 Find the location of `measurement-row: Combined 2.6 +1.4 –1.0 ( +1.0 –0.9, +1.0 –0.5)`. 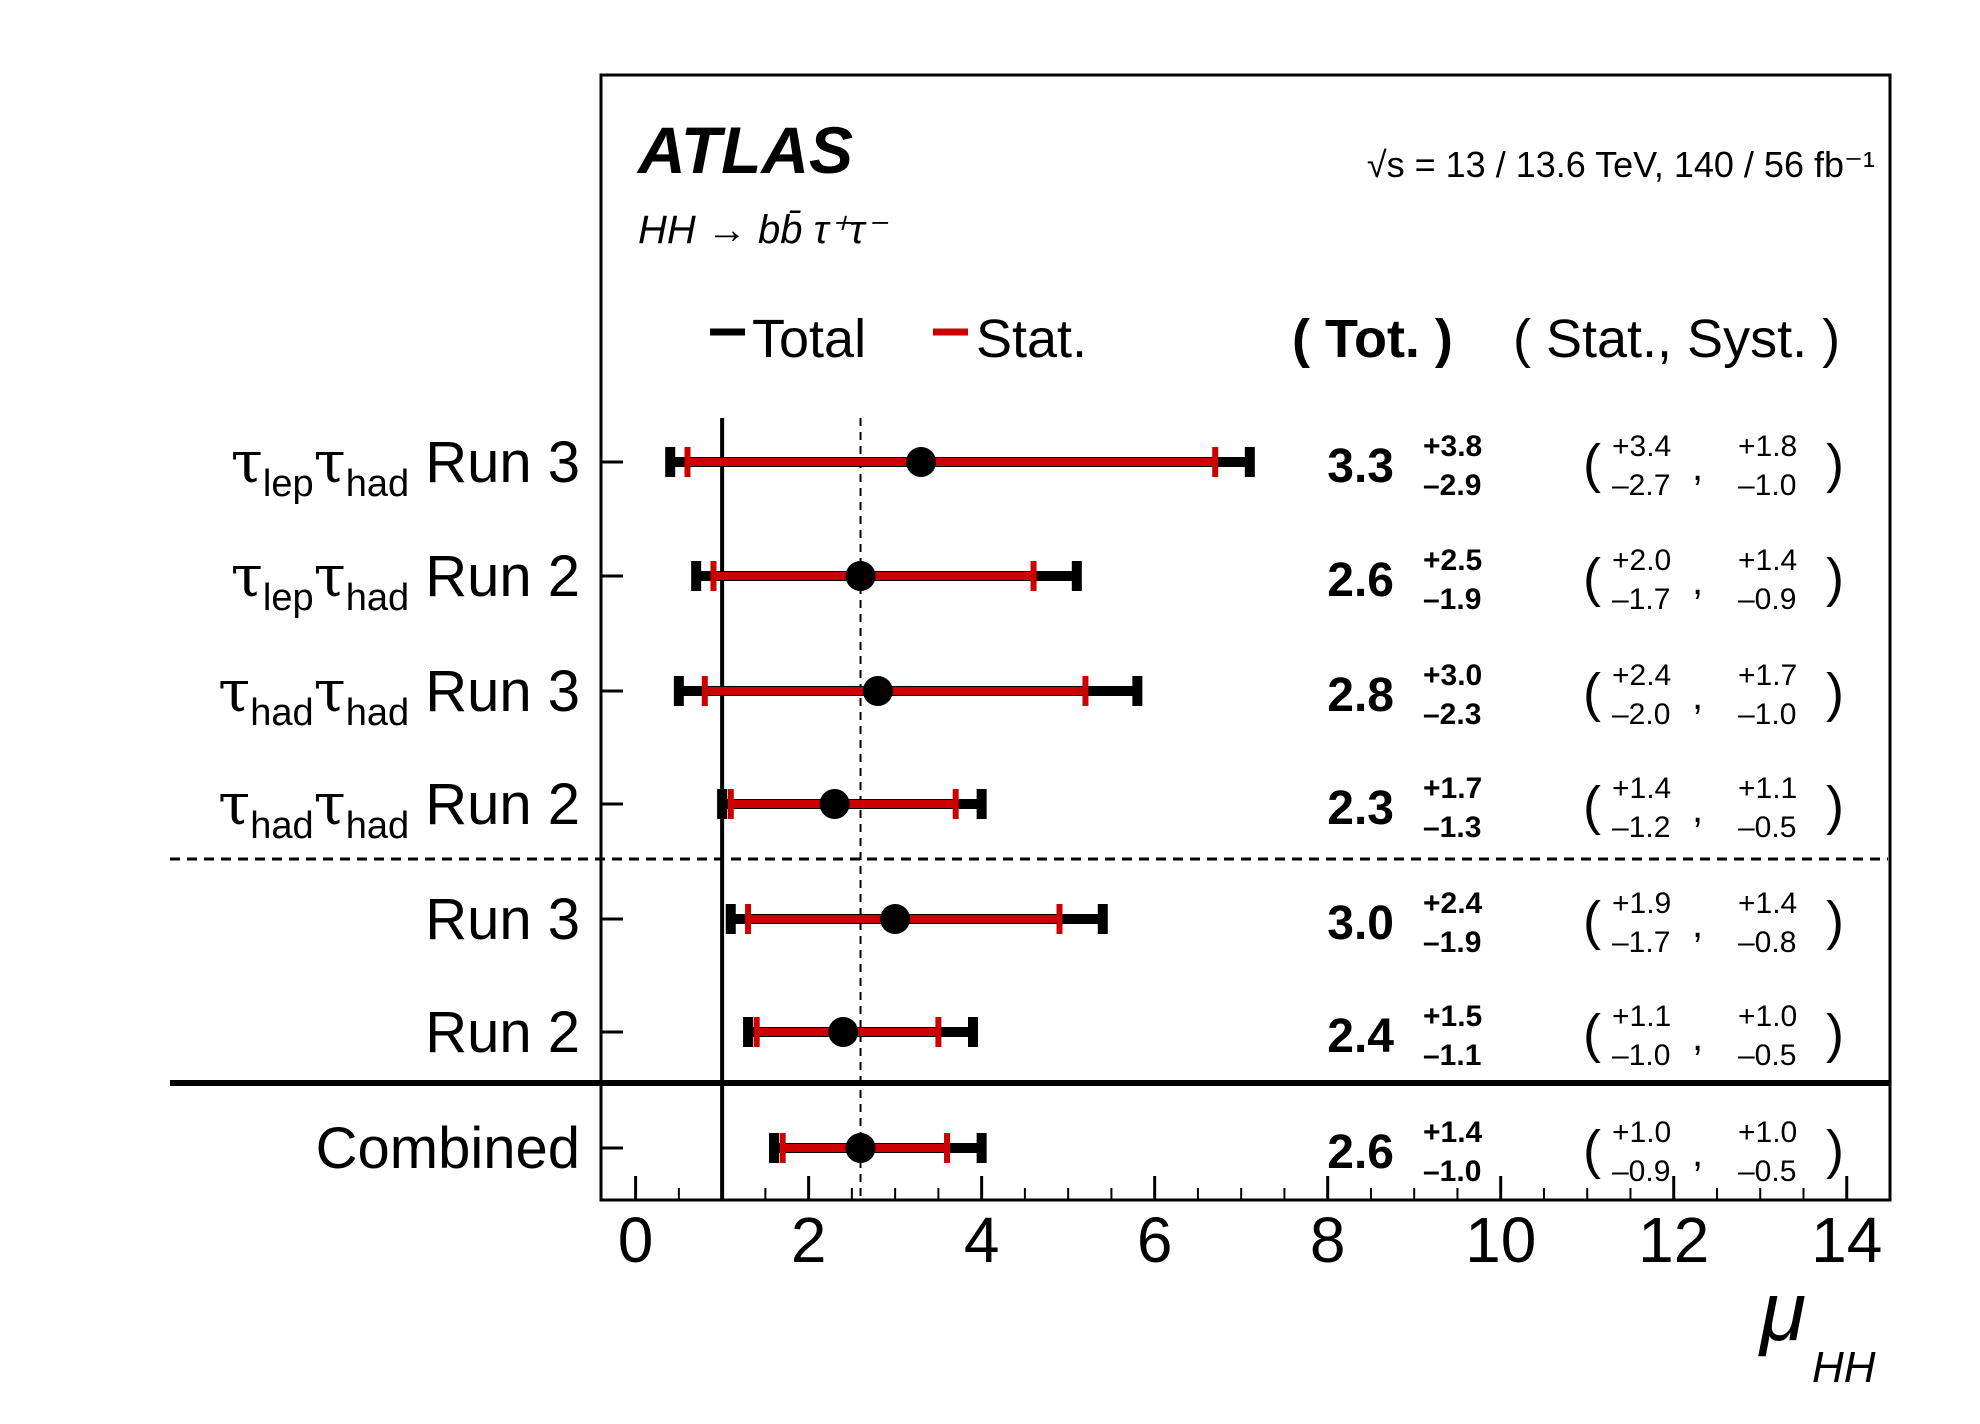

measurement-row: Combined 2.6 +1.4 –1.0 ( +1.0 –0.9, +1.0 –0.5) is located at coordinates (1080, 1152).